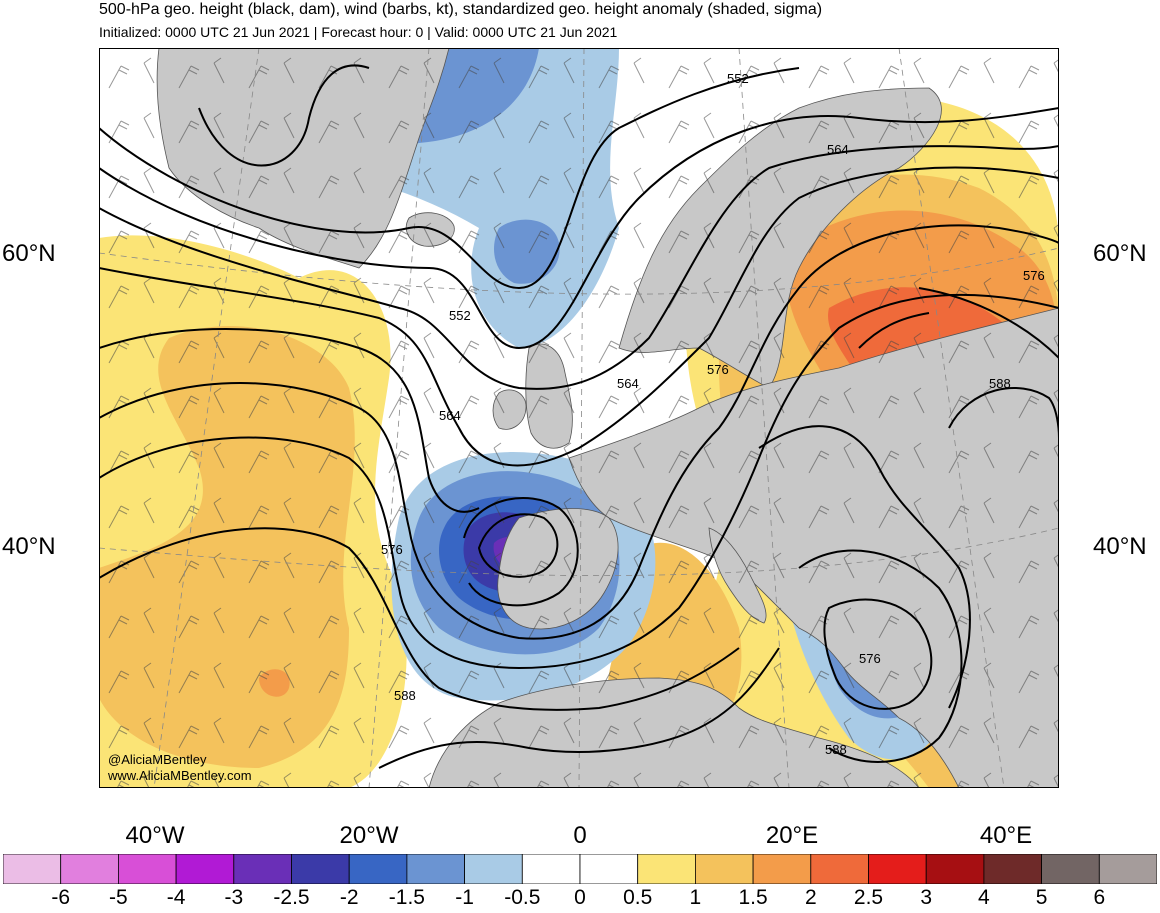 The width and height of the screenshot is (1160, 913). I want to click on colorbar-tick-label: -2.5, so click(291, 897).